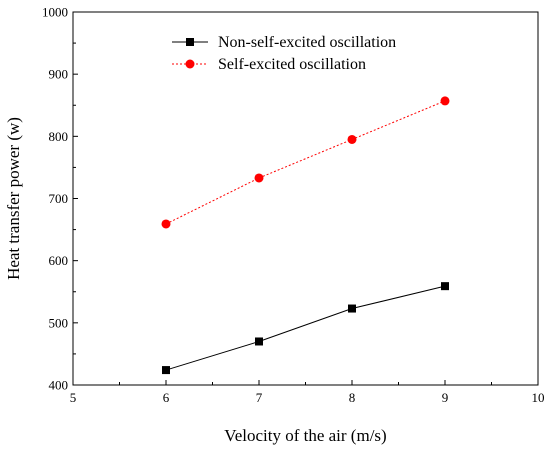 Image resolution: width=550 pixels, height=451 pixels. I want to click on legend-label-self-excited: Self-excited oscillation, so click(292, 64).